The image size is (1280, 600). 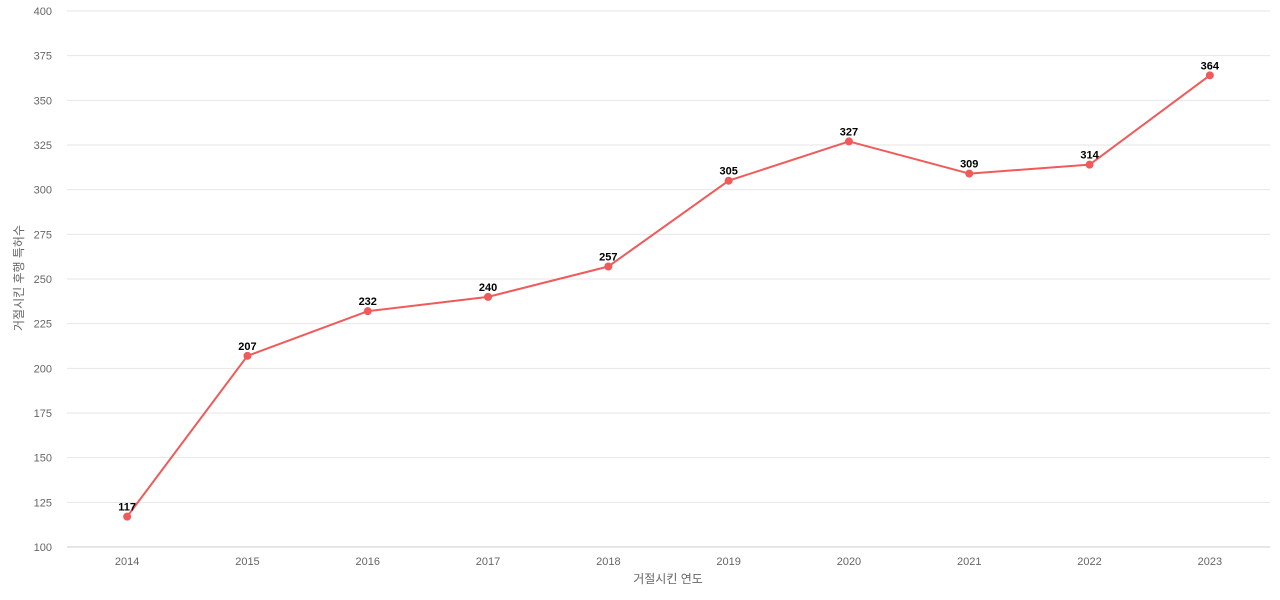 I want to click on y-tick-label: 175, so click(x=43, y=414).